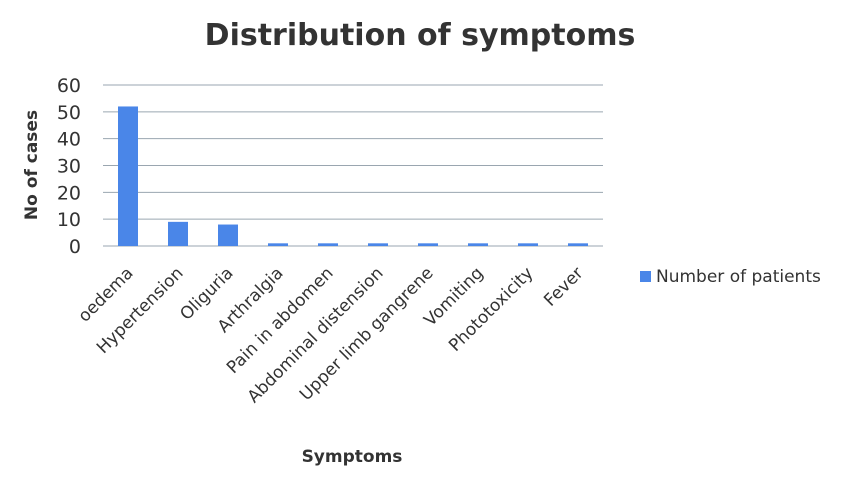 The image size is (845, 482). Describe the element at coordinates (738, 277) in the screenshot. I see `legend-label: Number of patients` at that location.